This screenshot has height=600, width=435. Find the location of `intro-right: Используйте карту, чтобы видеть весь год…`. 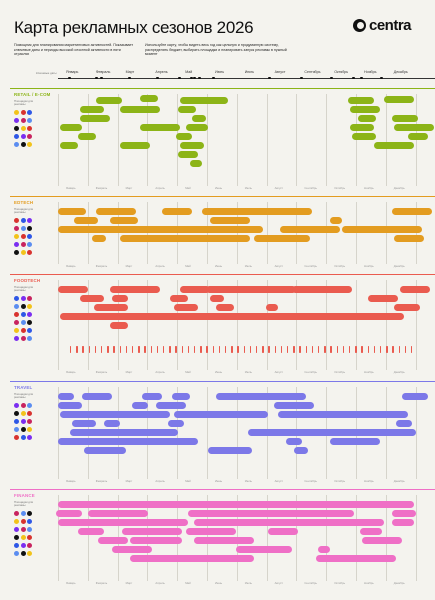

intro-right: Используйте карту, чтобы видеть весь год… is located at coordinates (216, 50).